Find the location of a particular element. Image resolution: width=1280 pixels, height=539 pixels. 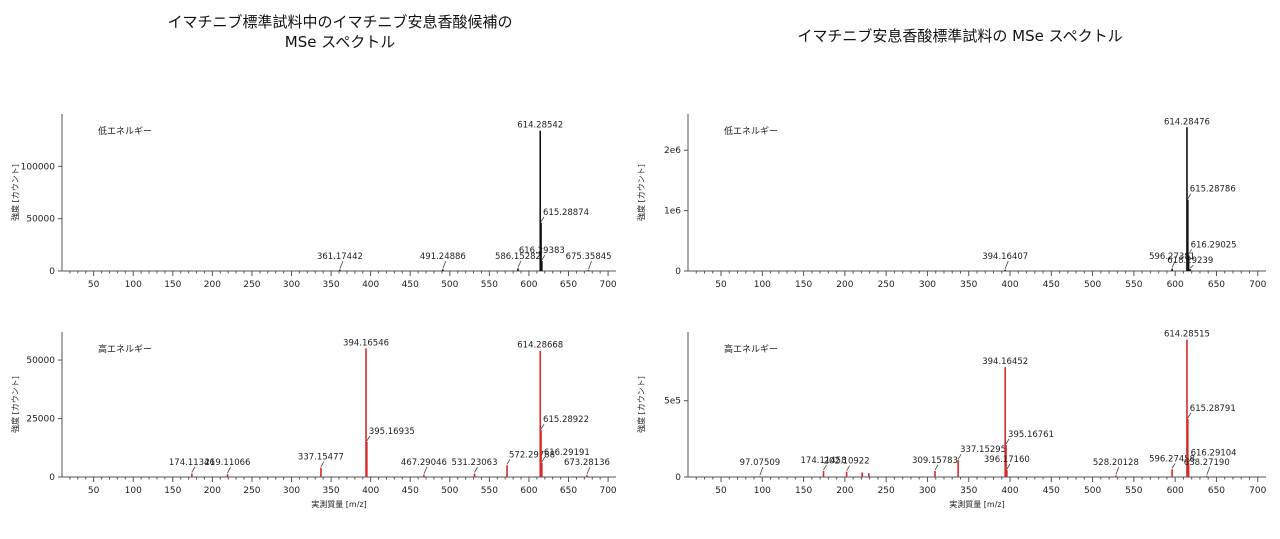

y-tick-label: 1e6 is located at coordinates (672, 212).